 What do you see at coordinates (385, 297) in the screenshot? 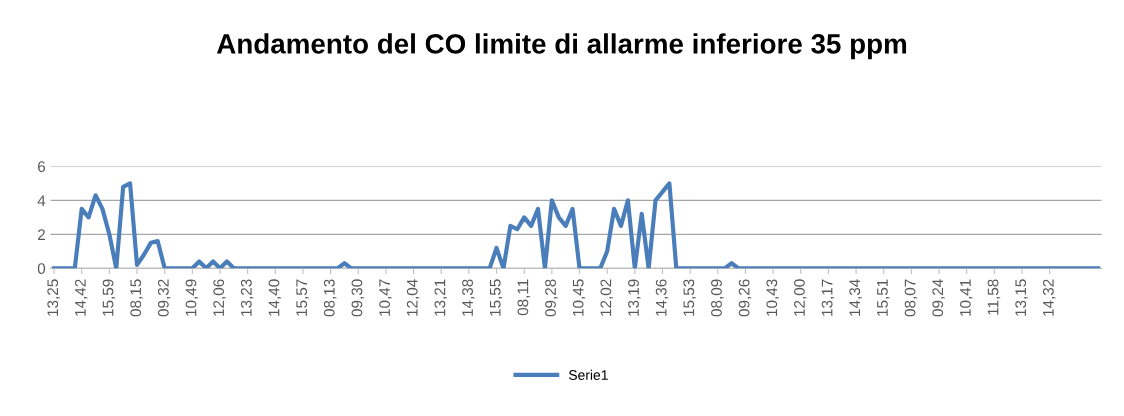
I see `x-tick-label: 10,47` at bounding box center [385, 297].